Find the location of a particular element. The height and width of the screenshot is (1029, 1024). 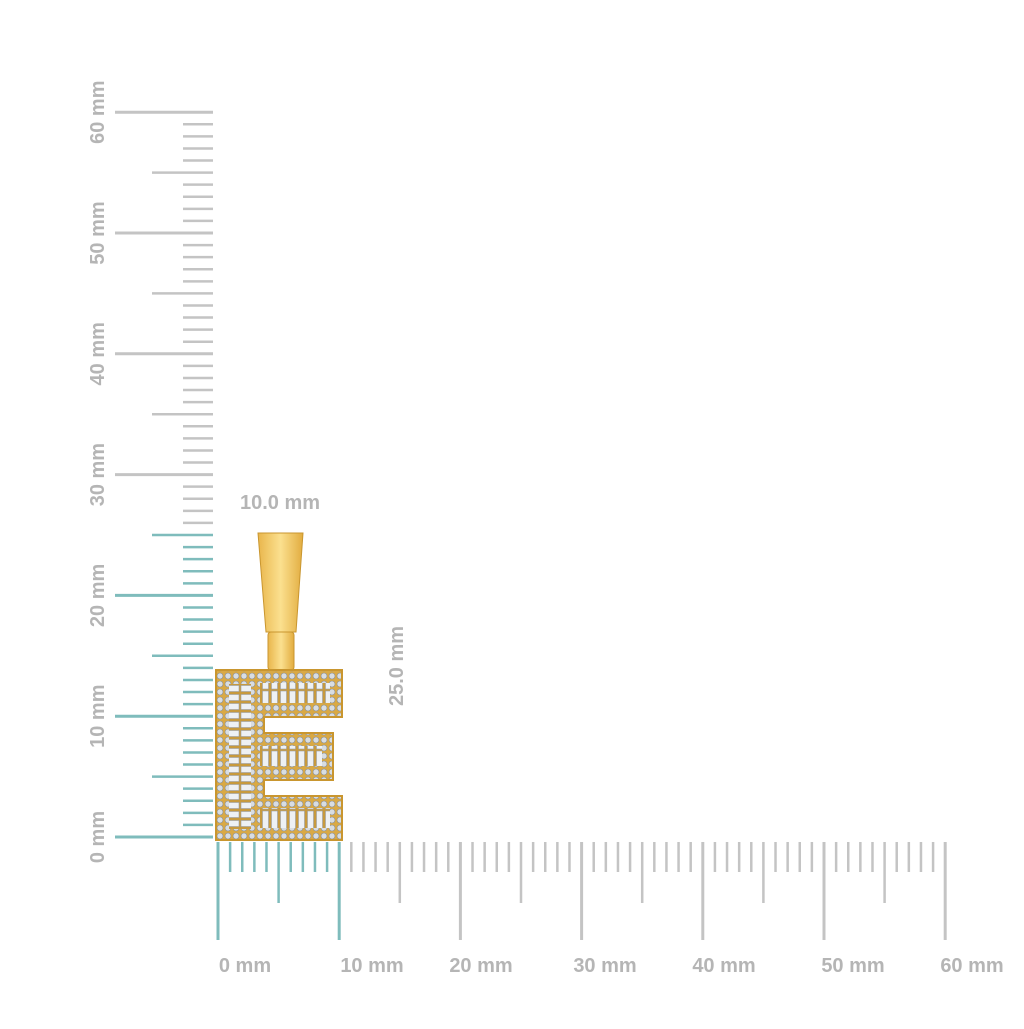

x-ruler-label: 50 mm is located at coordinates (852, 966).